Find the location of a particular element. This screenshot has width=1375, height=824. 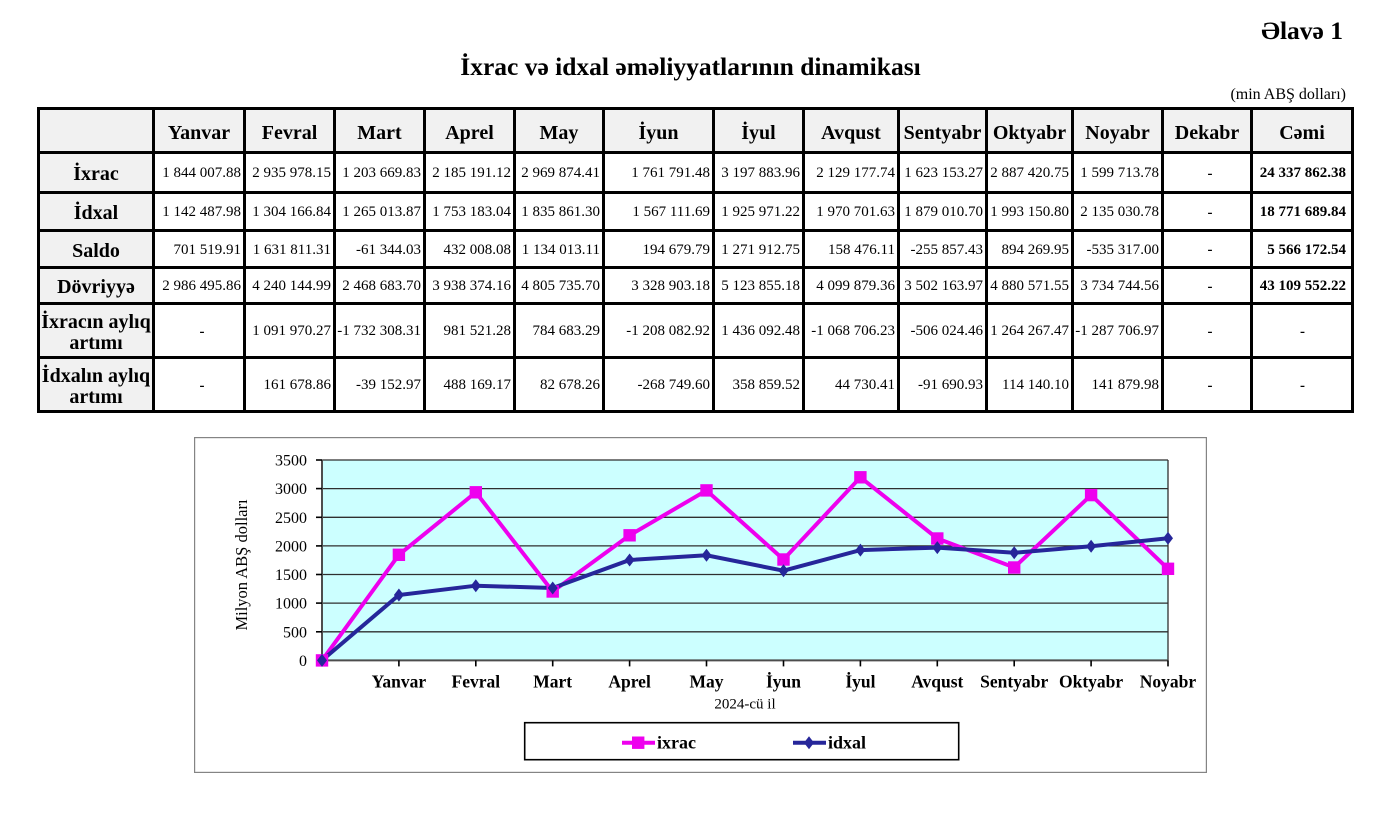

svg-text: Oktyabr is located at coordinates (1091, 681).